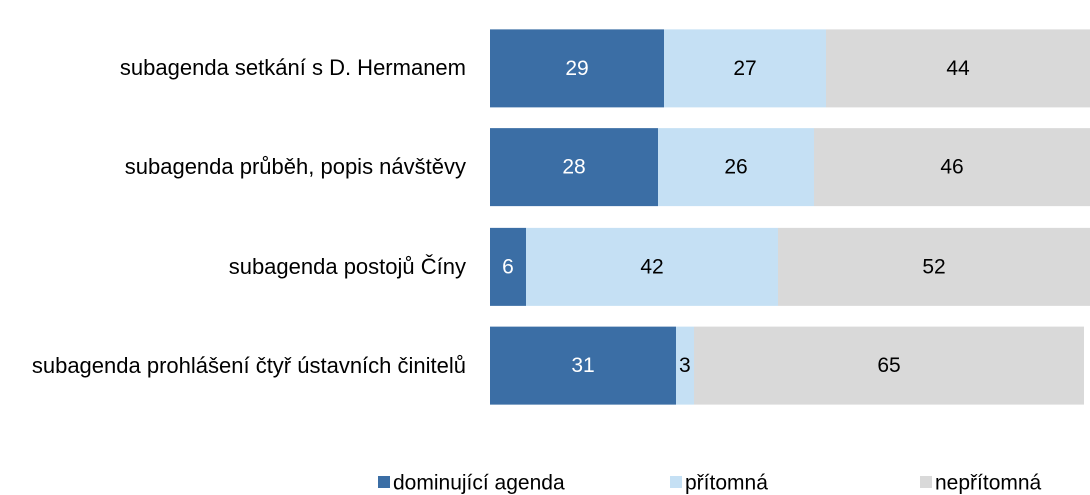  I want to click on value-label: 3, so click(685, 365).